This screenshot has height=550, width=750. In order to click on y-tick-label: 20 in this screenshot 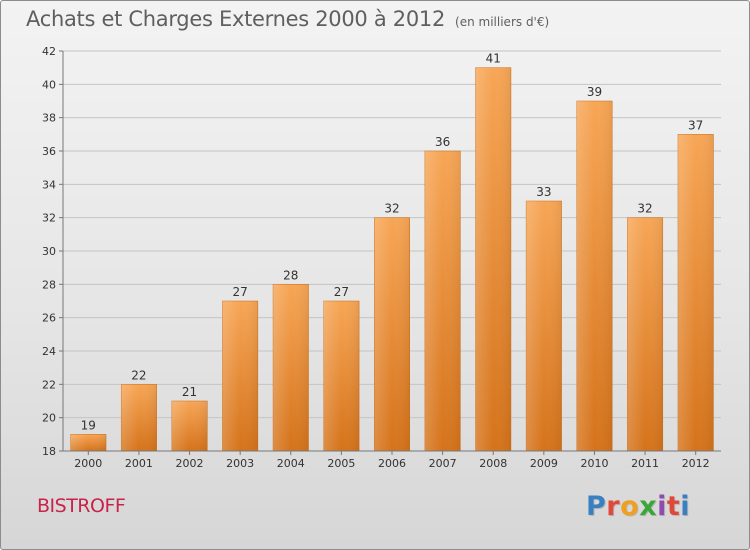, I will do `click(49, 418)`.